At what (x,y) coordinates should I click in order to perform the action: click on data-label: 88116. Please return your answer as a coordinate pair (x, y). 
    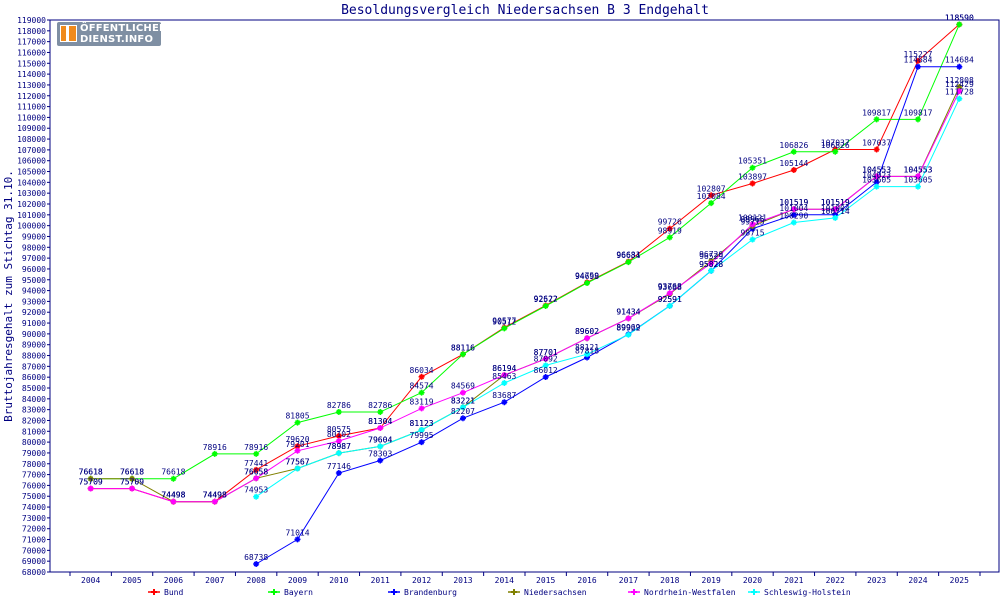
    Looking at the image, I should click on (463, 347).